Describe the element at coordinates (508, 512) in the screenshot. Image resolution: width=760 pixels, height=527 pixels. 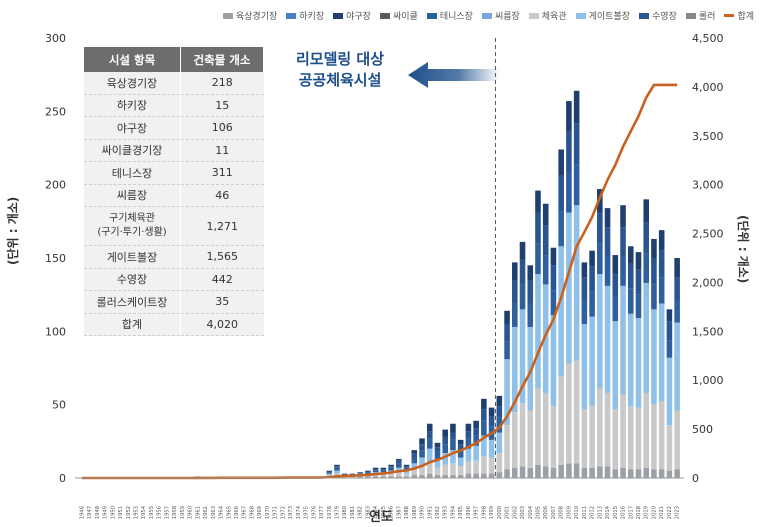
I see `x-tick-label: 2001` at that location.